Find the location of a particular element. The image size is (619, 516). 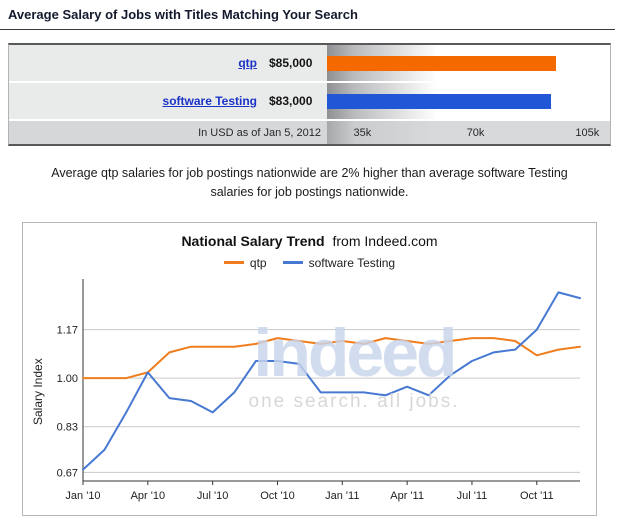

legend-swatch-qtp is located at coordinates (233, 262).